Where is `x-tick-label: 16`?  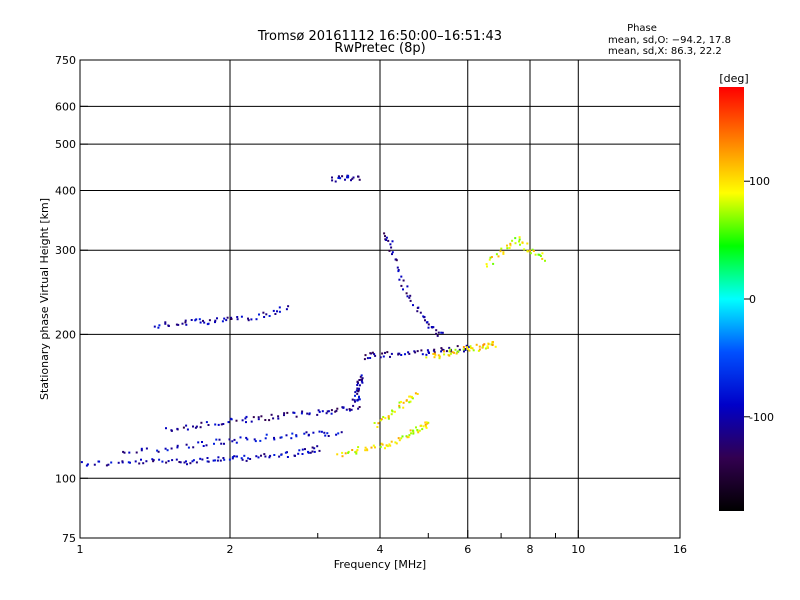
x-tick-label: 16 is located at coordinates (680, 549).